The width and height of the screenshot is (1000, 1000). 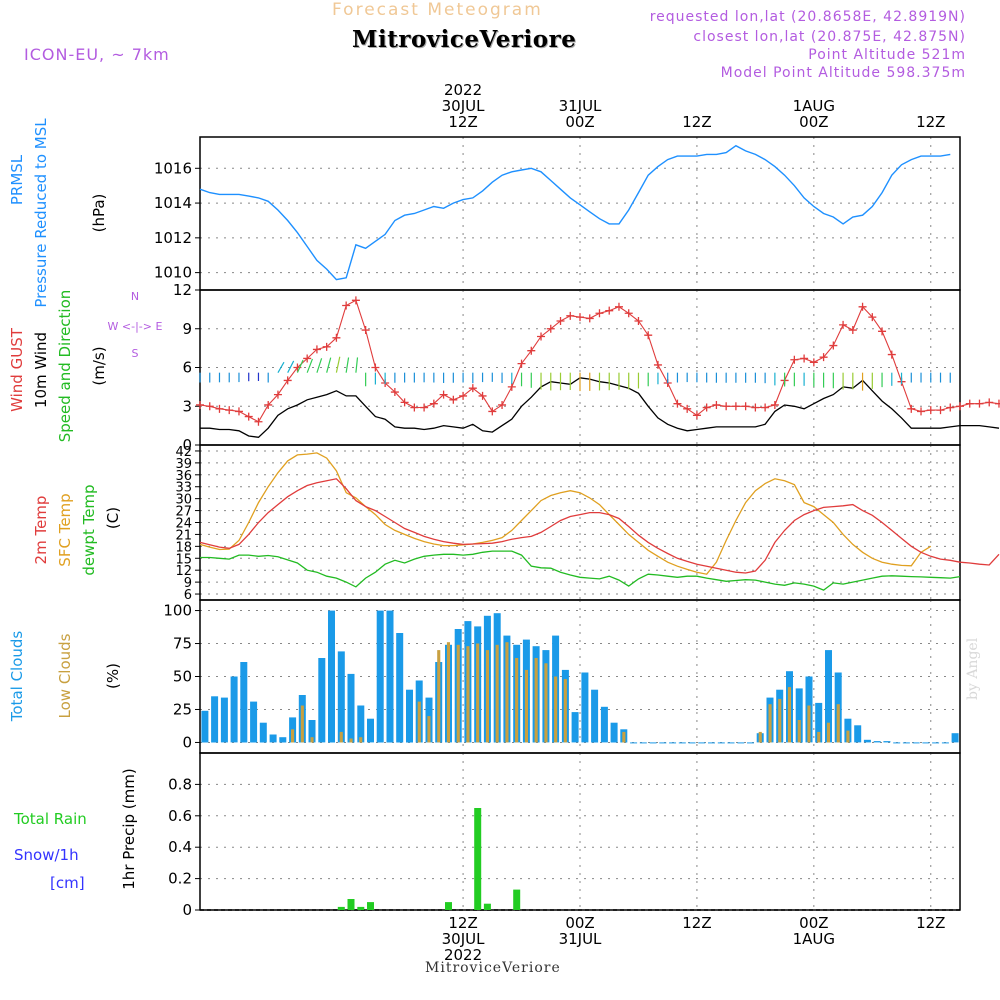 What do you see at coordinates (813, 923) in the screenshot?
I see `x-axis-bottom-label: 00Z` at bounding box center [813, 923].